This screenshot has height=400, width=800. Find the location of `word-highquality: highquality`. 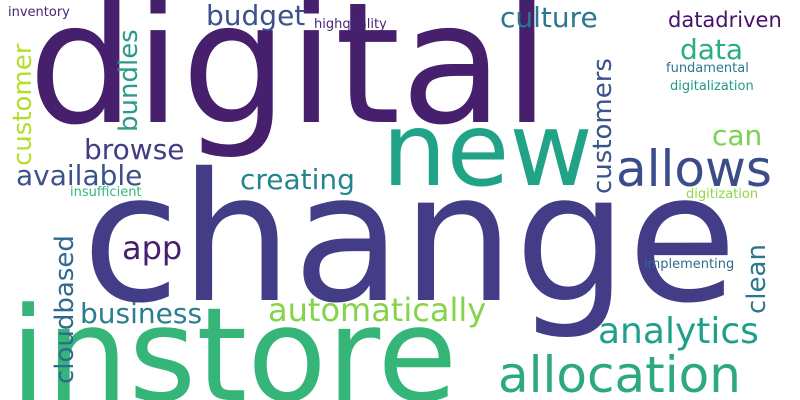

word-highquality: highquality is located at coordinates (350, 24).